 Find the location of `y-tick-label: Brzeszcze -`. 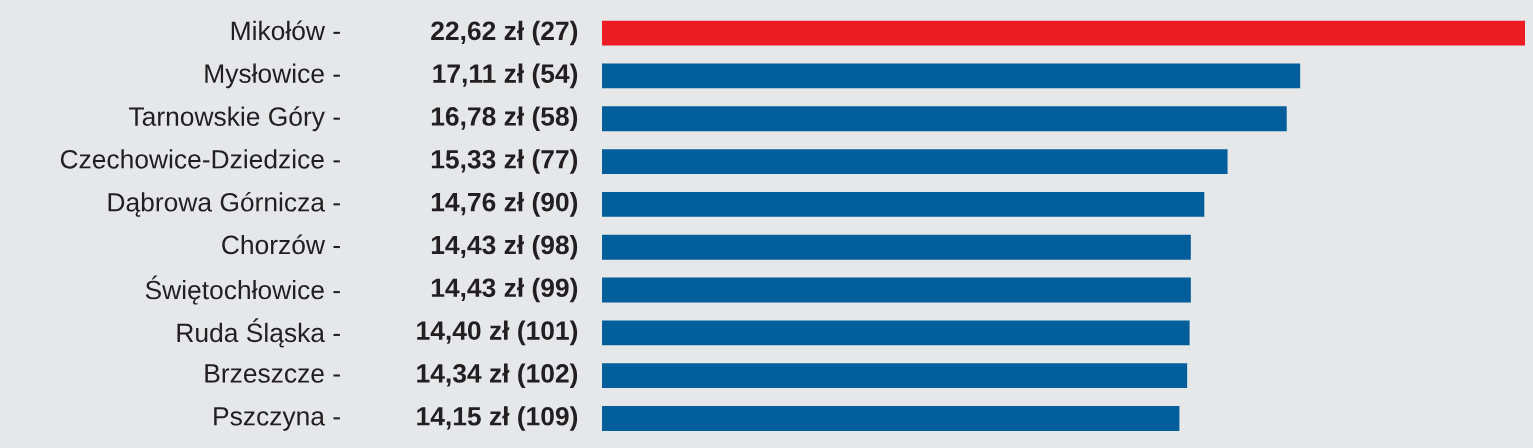

y-tick-label: Brzeszcze - is located at coordinates (272, 373).